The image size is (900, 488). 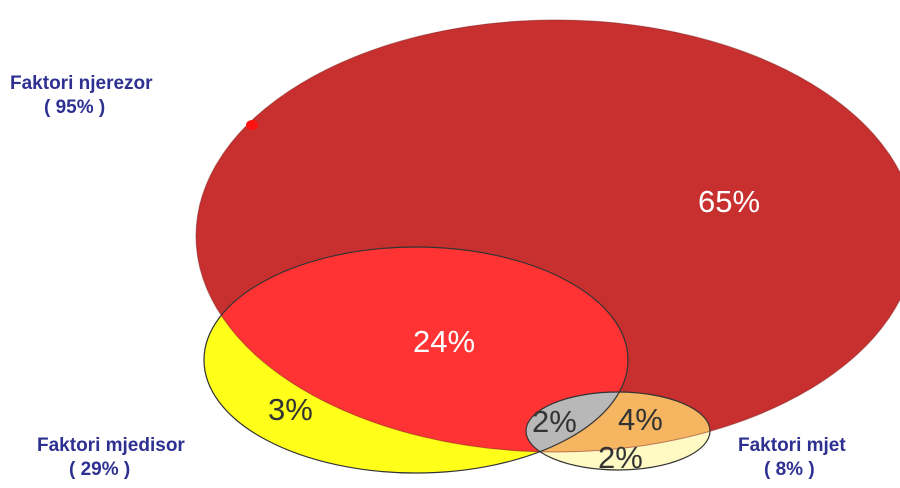 I want to click on legend-label-vehicle: Faktori mjet ( 8% ), so click(x=792, y=458).